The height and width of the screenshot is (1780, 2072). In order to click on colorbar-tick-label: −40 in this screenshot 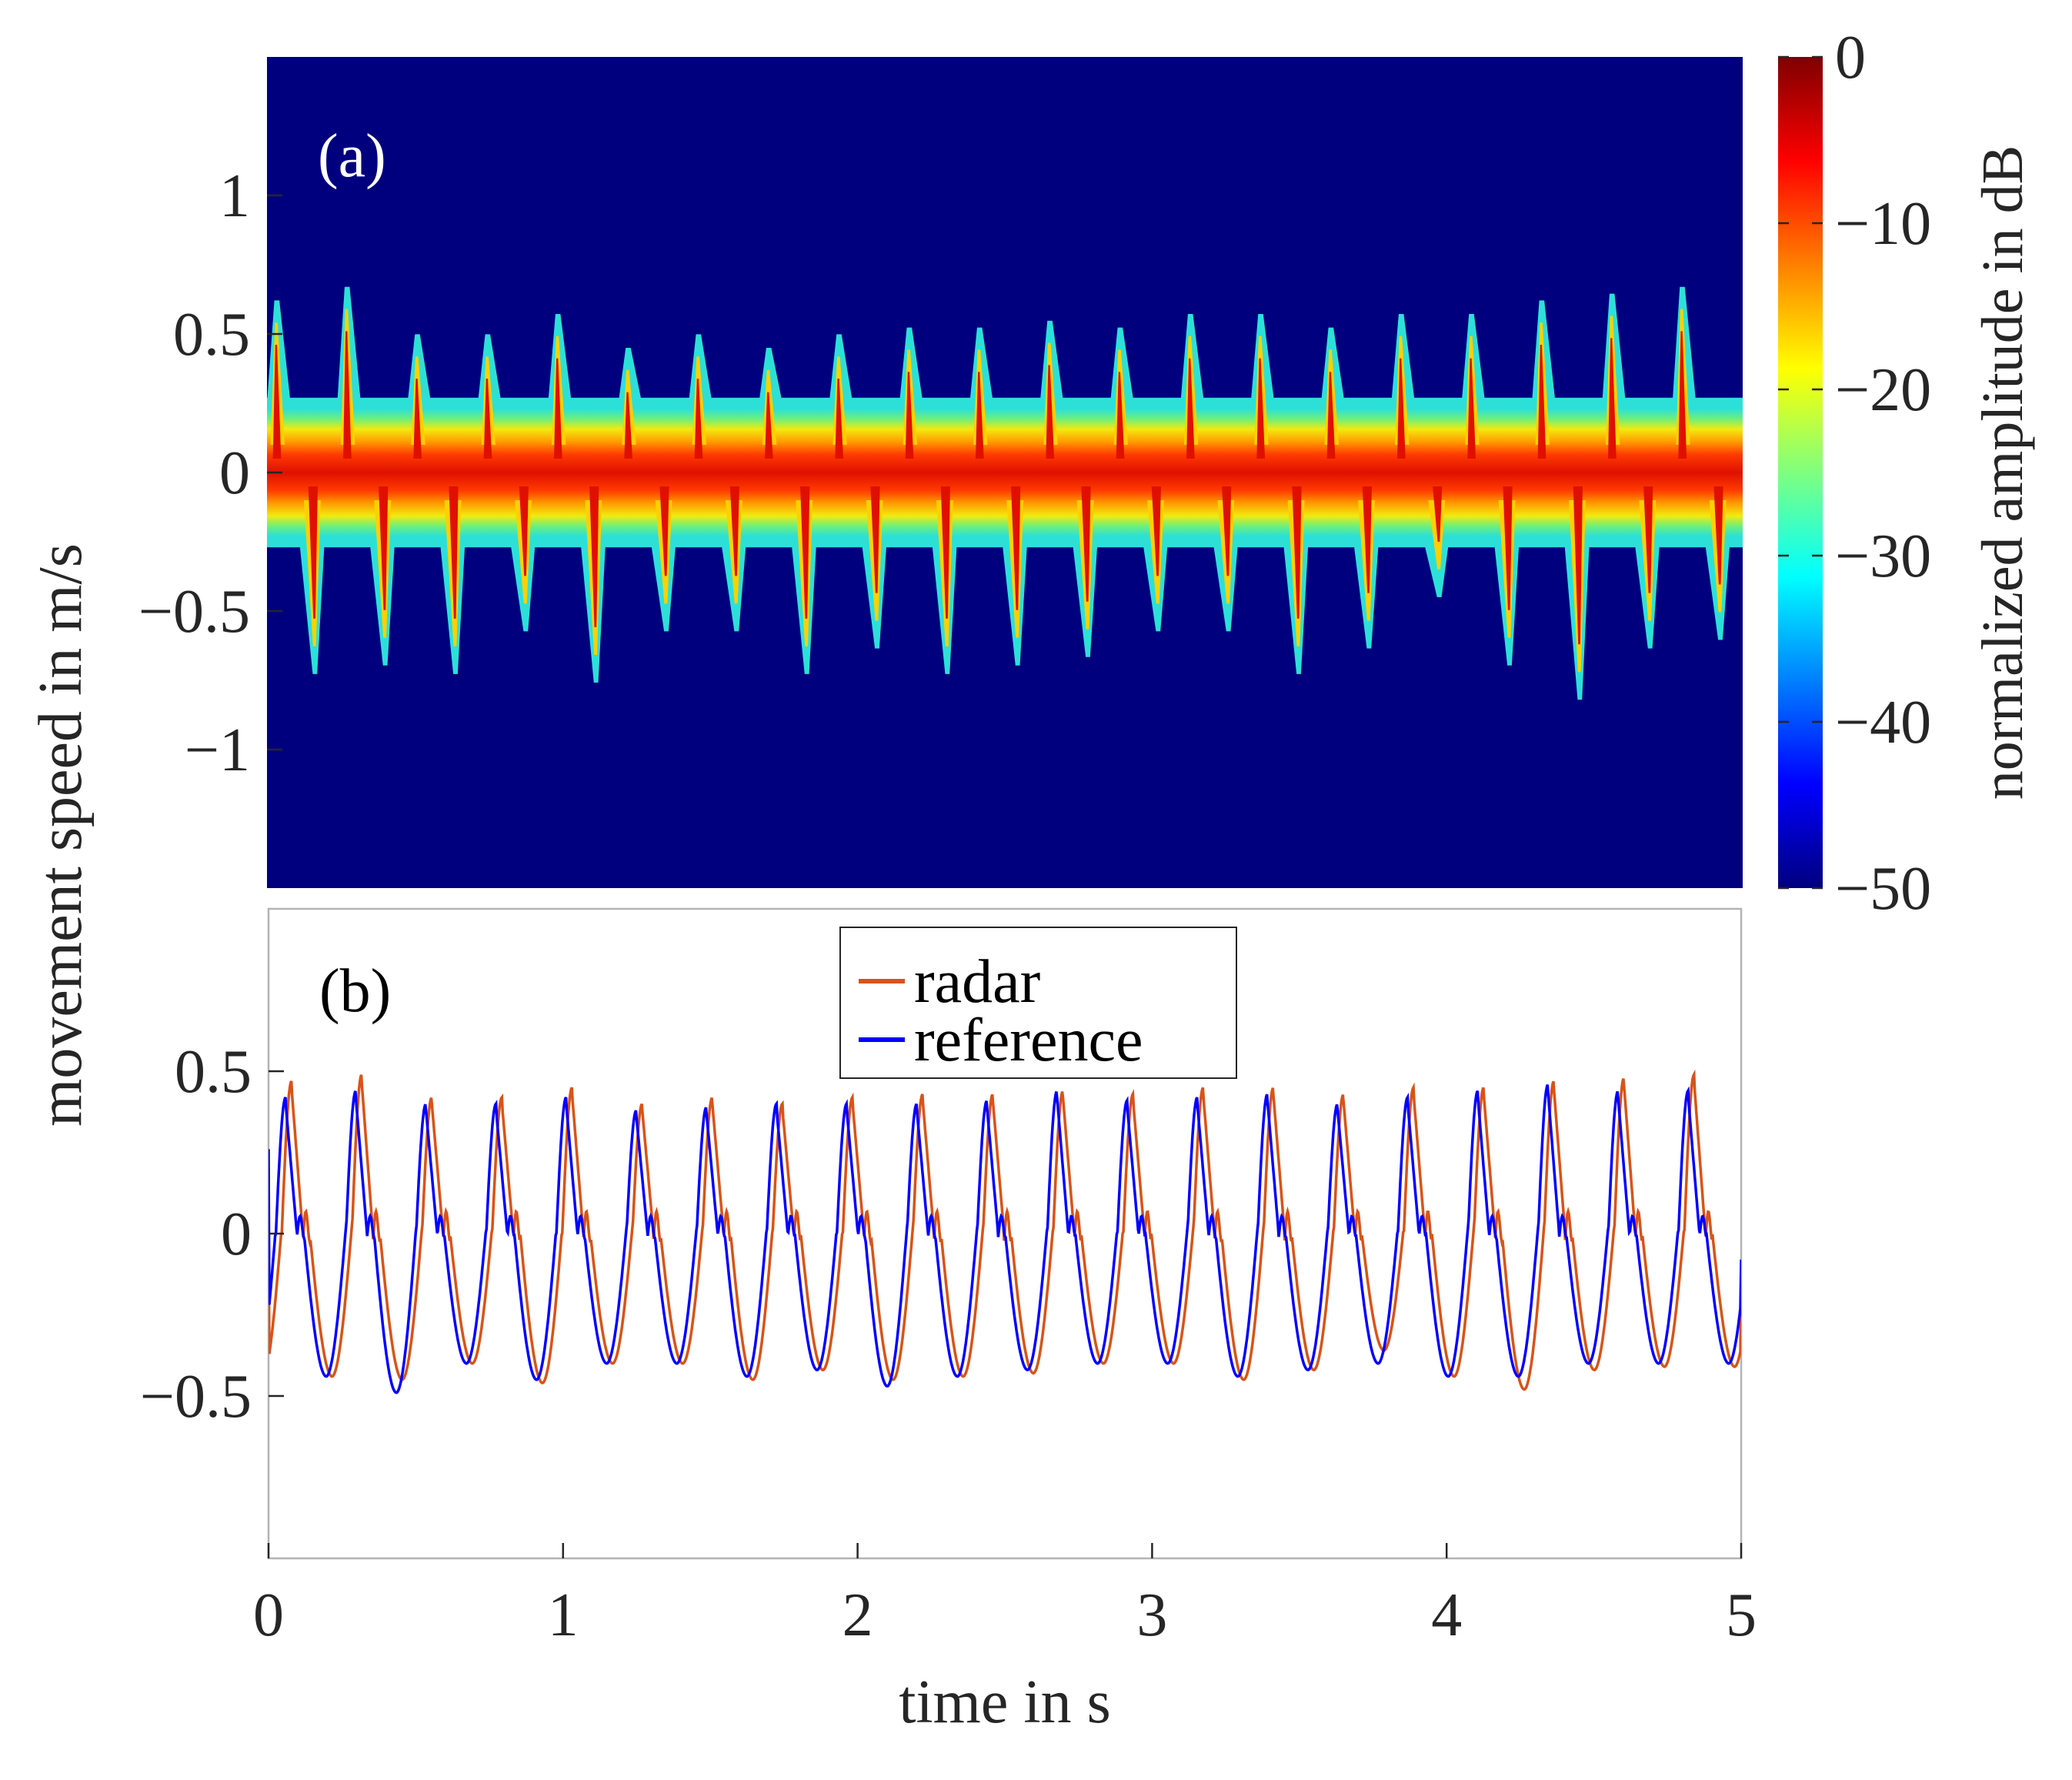, I will do `click(1883, 723)`.